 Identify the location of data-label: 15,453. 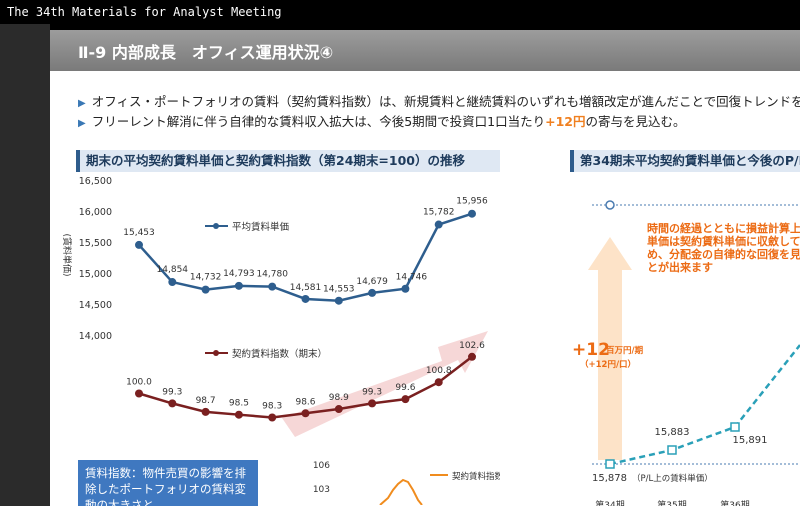
(139, 233).